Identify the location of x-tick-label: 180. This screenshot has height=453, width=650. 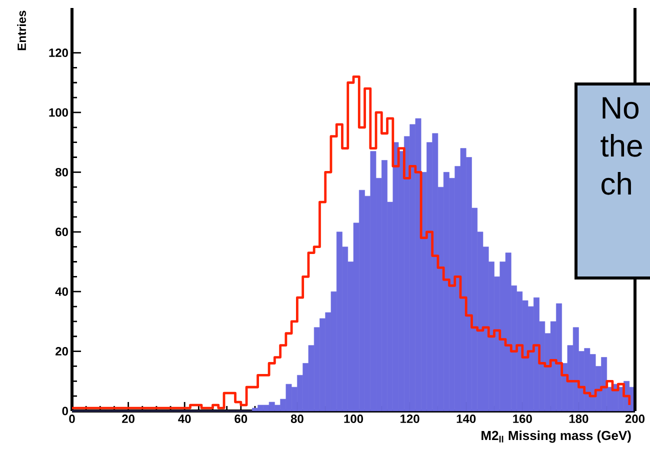
(578, 419).